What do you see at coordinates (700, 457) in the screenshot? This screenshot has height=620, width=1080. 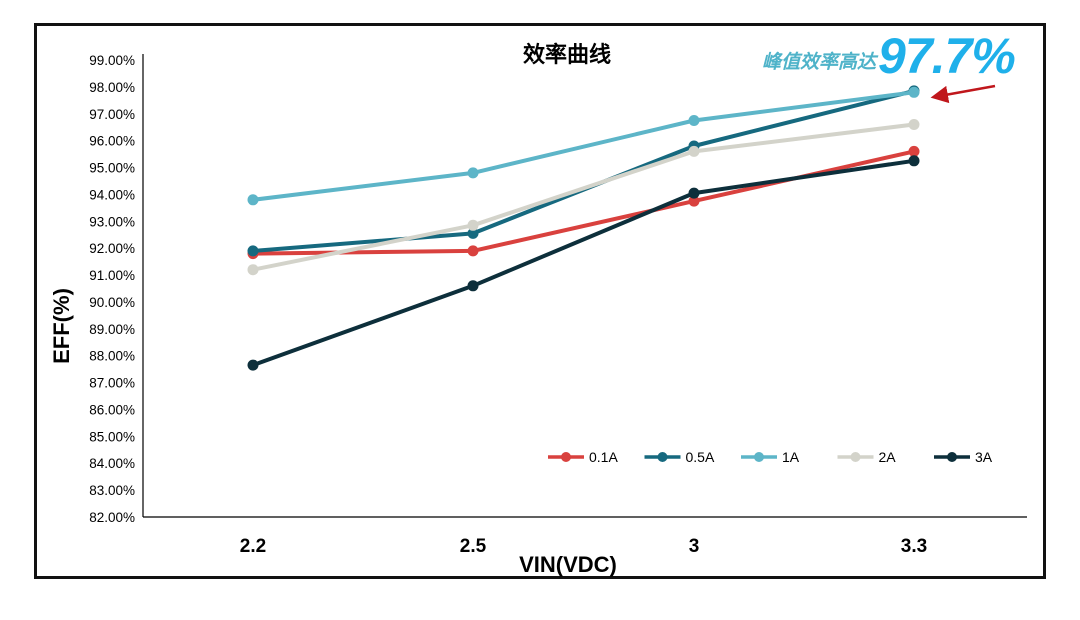 I see `legend-label: 0.5A` at bounding box center [700, 457].